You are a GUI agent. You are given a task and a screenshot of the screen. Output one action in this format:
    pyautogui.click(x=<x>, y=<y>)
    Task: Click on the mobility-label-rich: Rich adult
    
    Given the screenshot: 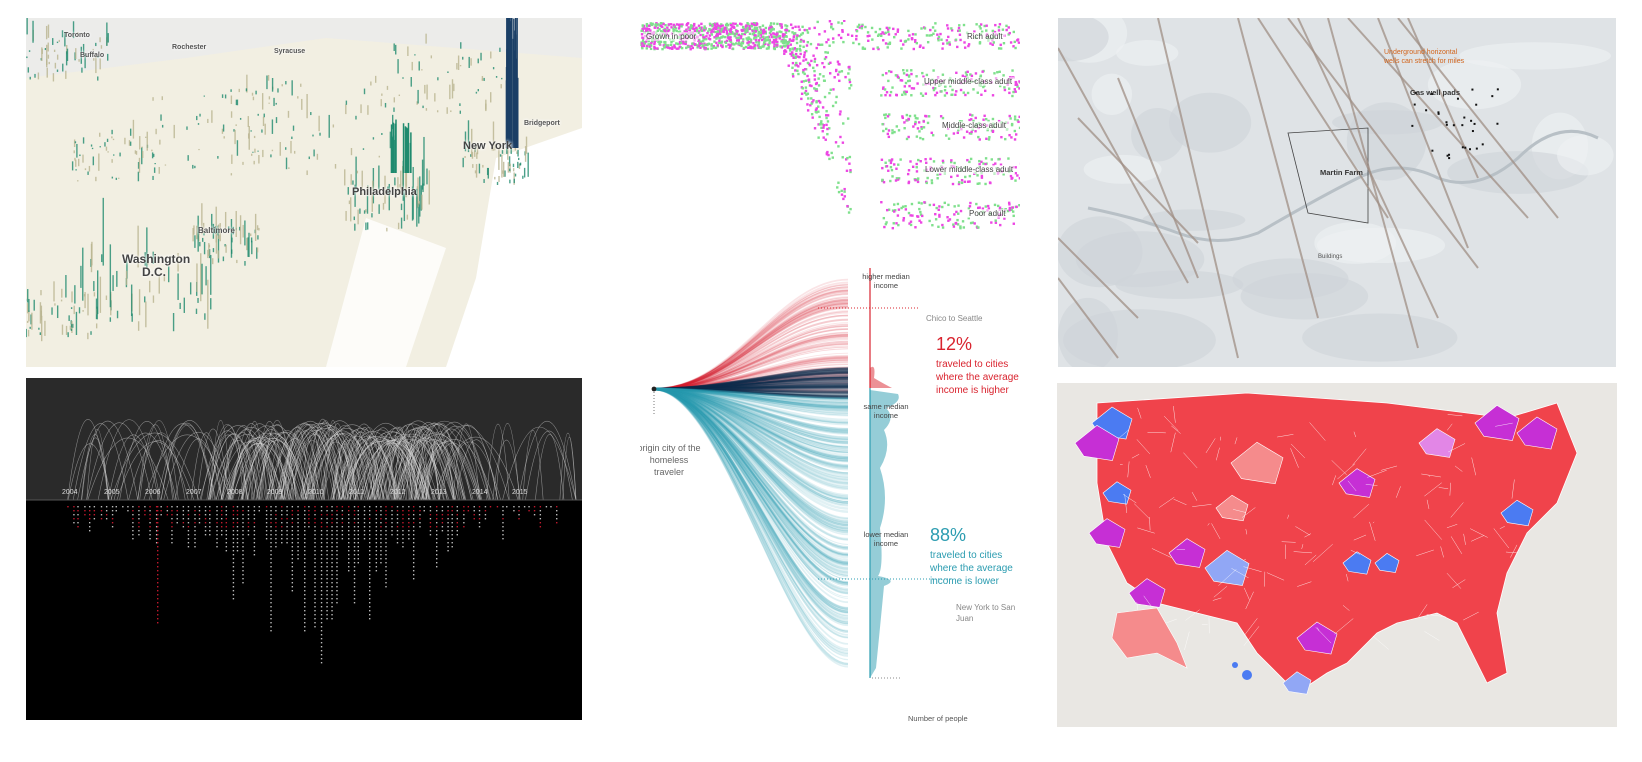 What is the action you would take?
    pyautogui.click(x=985, y=36)
    